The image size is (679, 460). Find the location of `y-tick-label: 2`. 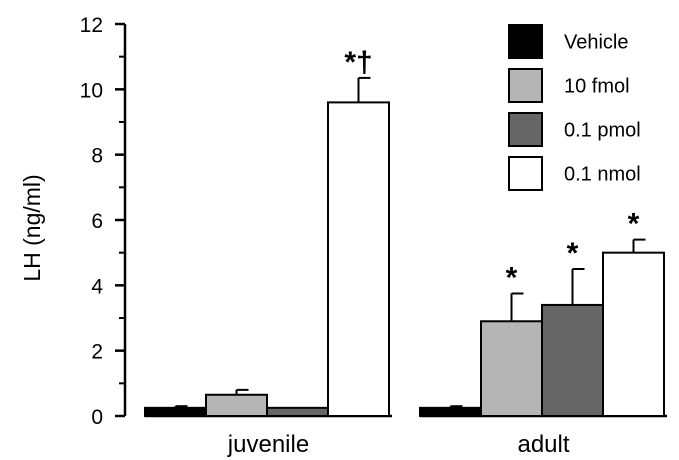

y-tick-label: 2 is located at coordinates (97, 352).